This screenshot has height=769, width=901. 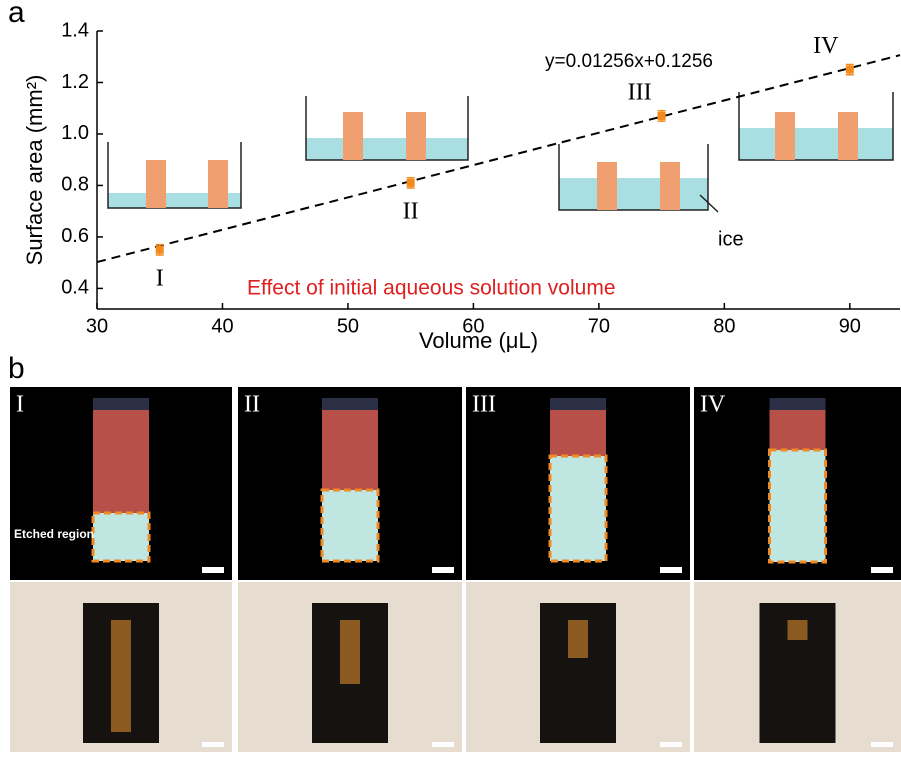 I want to click on photo-column: III, so click(x=578, y=569).